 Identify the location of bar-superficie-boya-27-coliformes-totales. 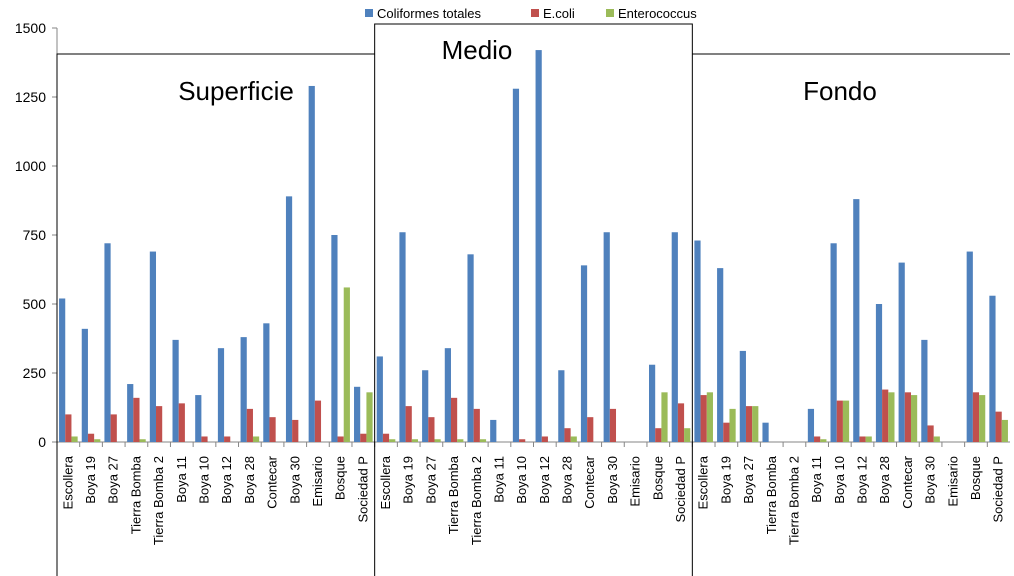
(107, 342).